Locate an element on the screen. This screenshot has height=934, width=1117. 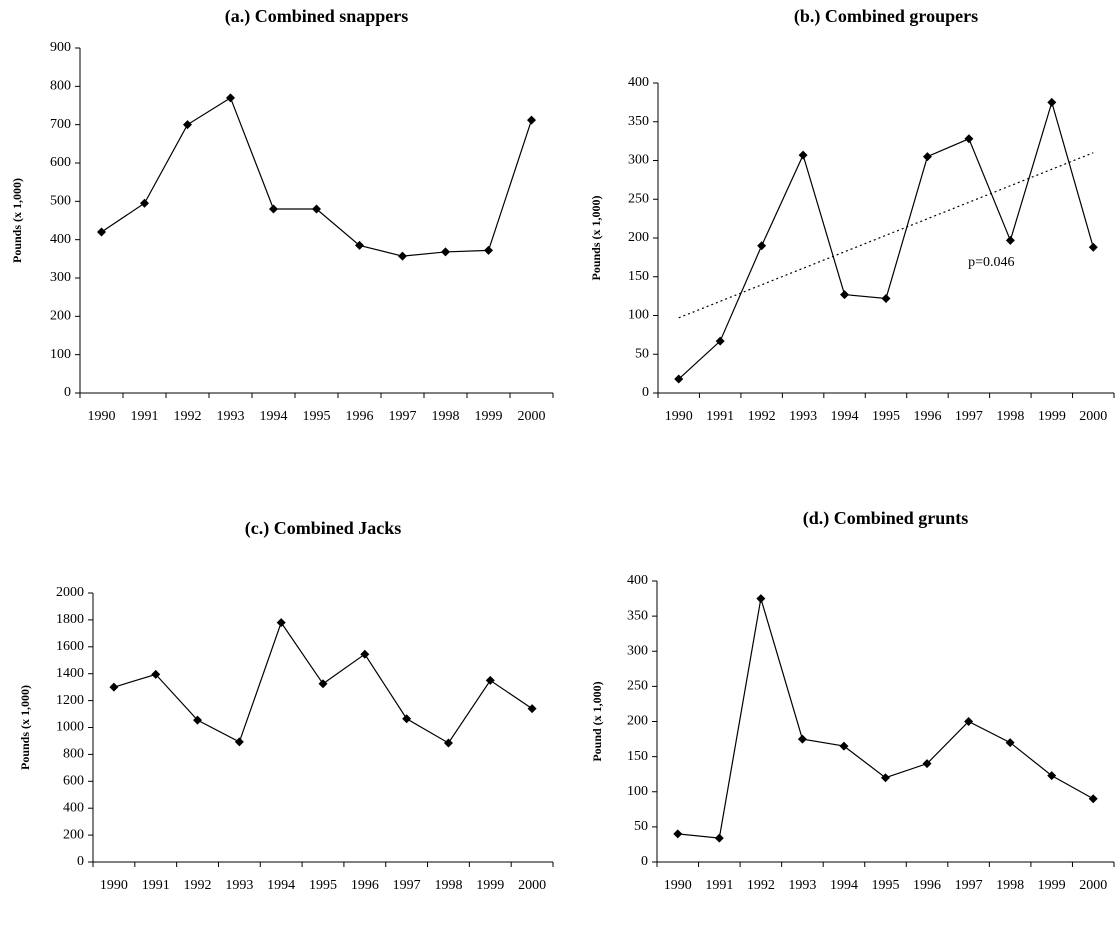
y-tick-label: 1200 is located at coordinates (70, 700).